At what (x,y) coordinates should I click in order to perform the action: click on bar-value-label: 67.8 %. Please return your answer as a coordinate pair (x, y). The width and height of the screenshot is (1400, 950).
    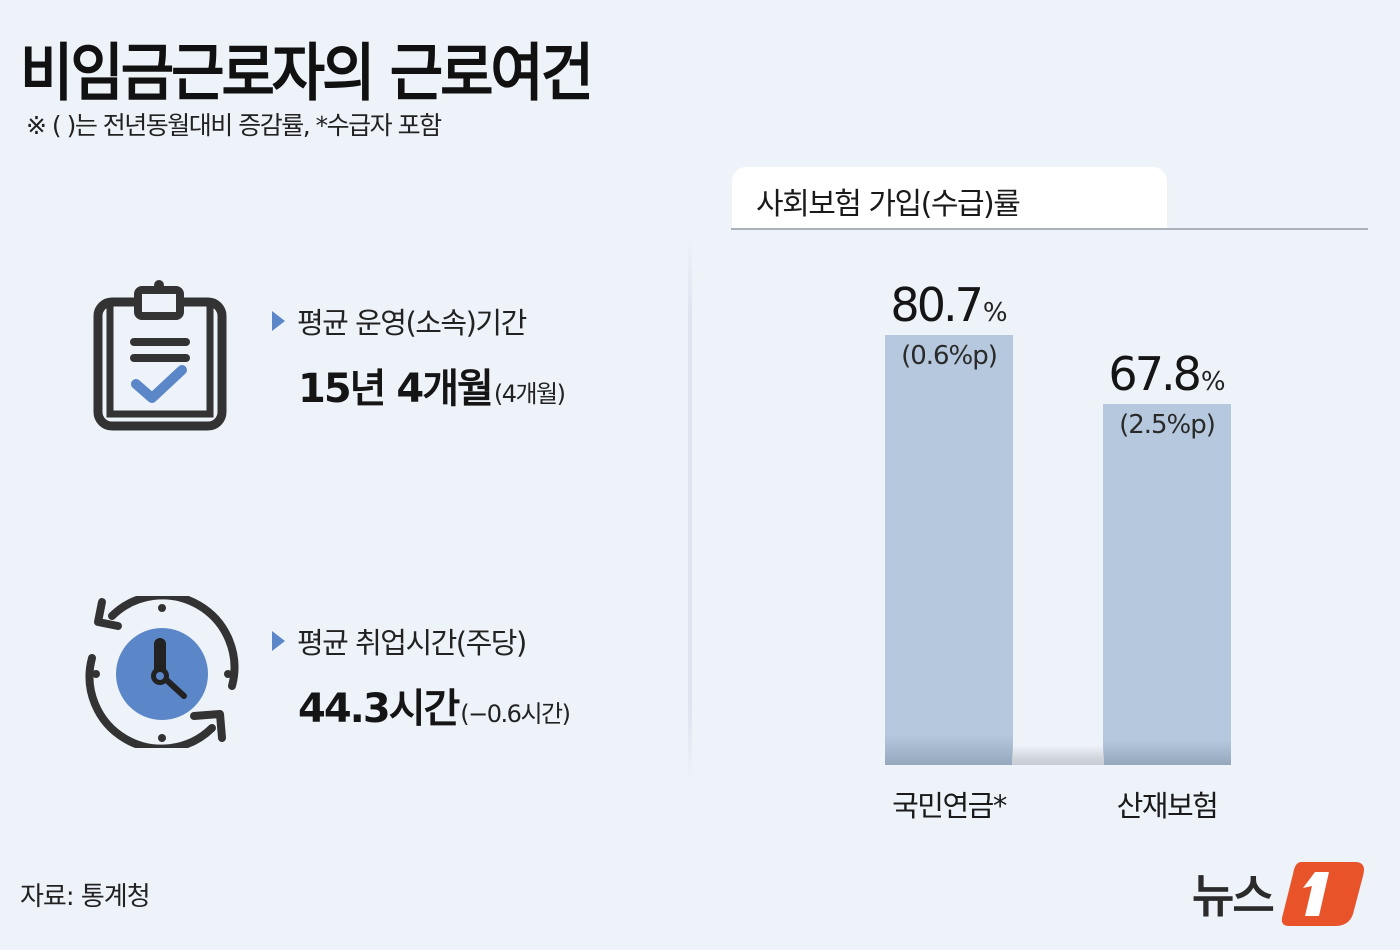
    Looking at the image, I should click on (1167, 374).